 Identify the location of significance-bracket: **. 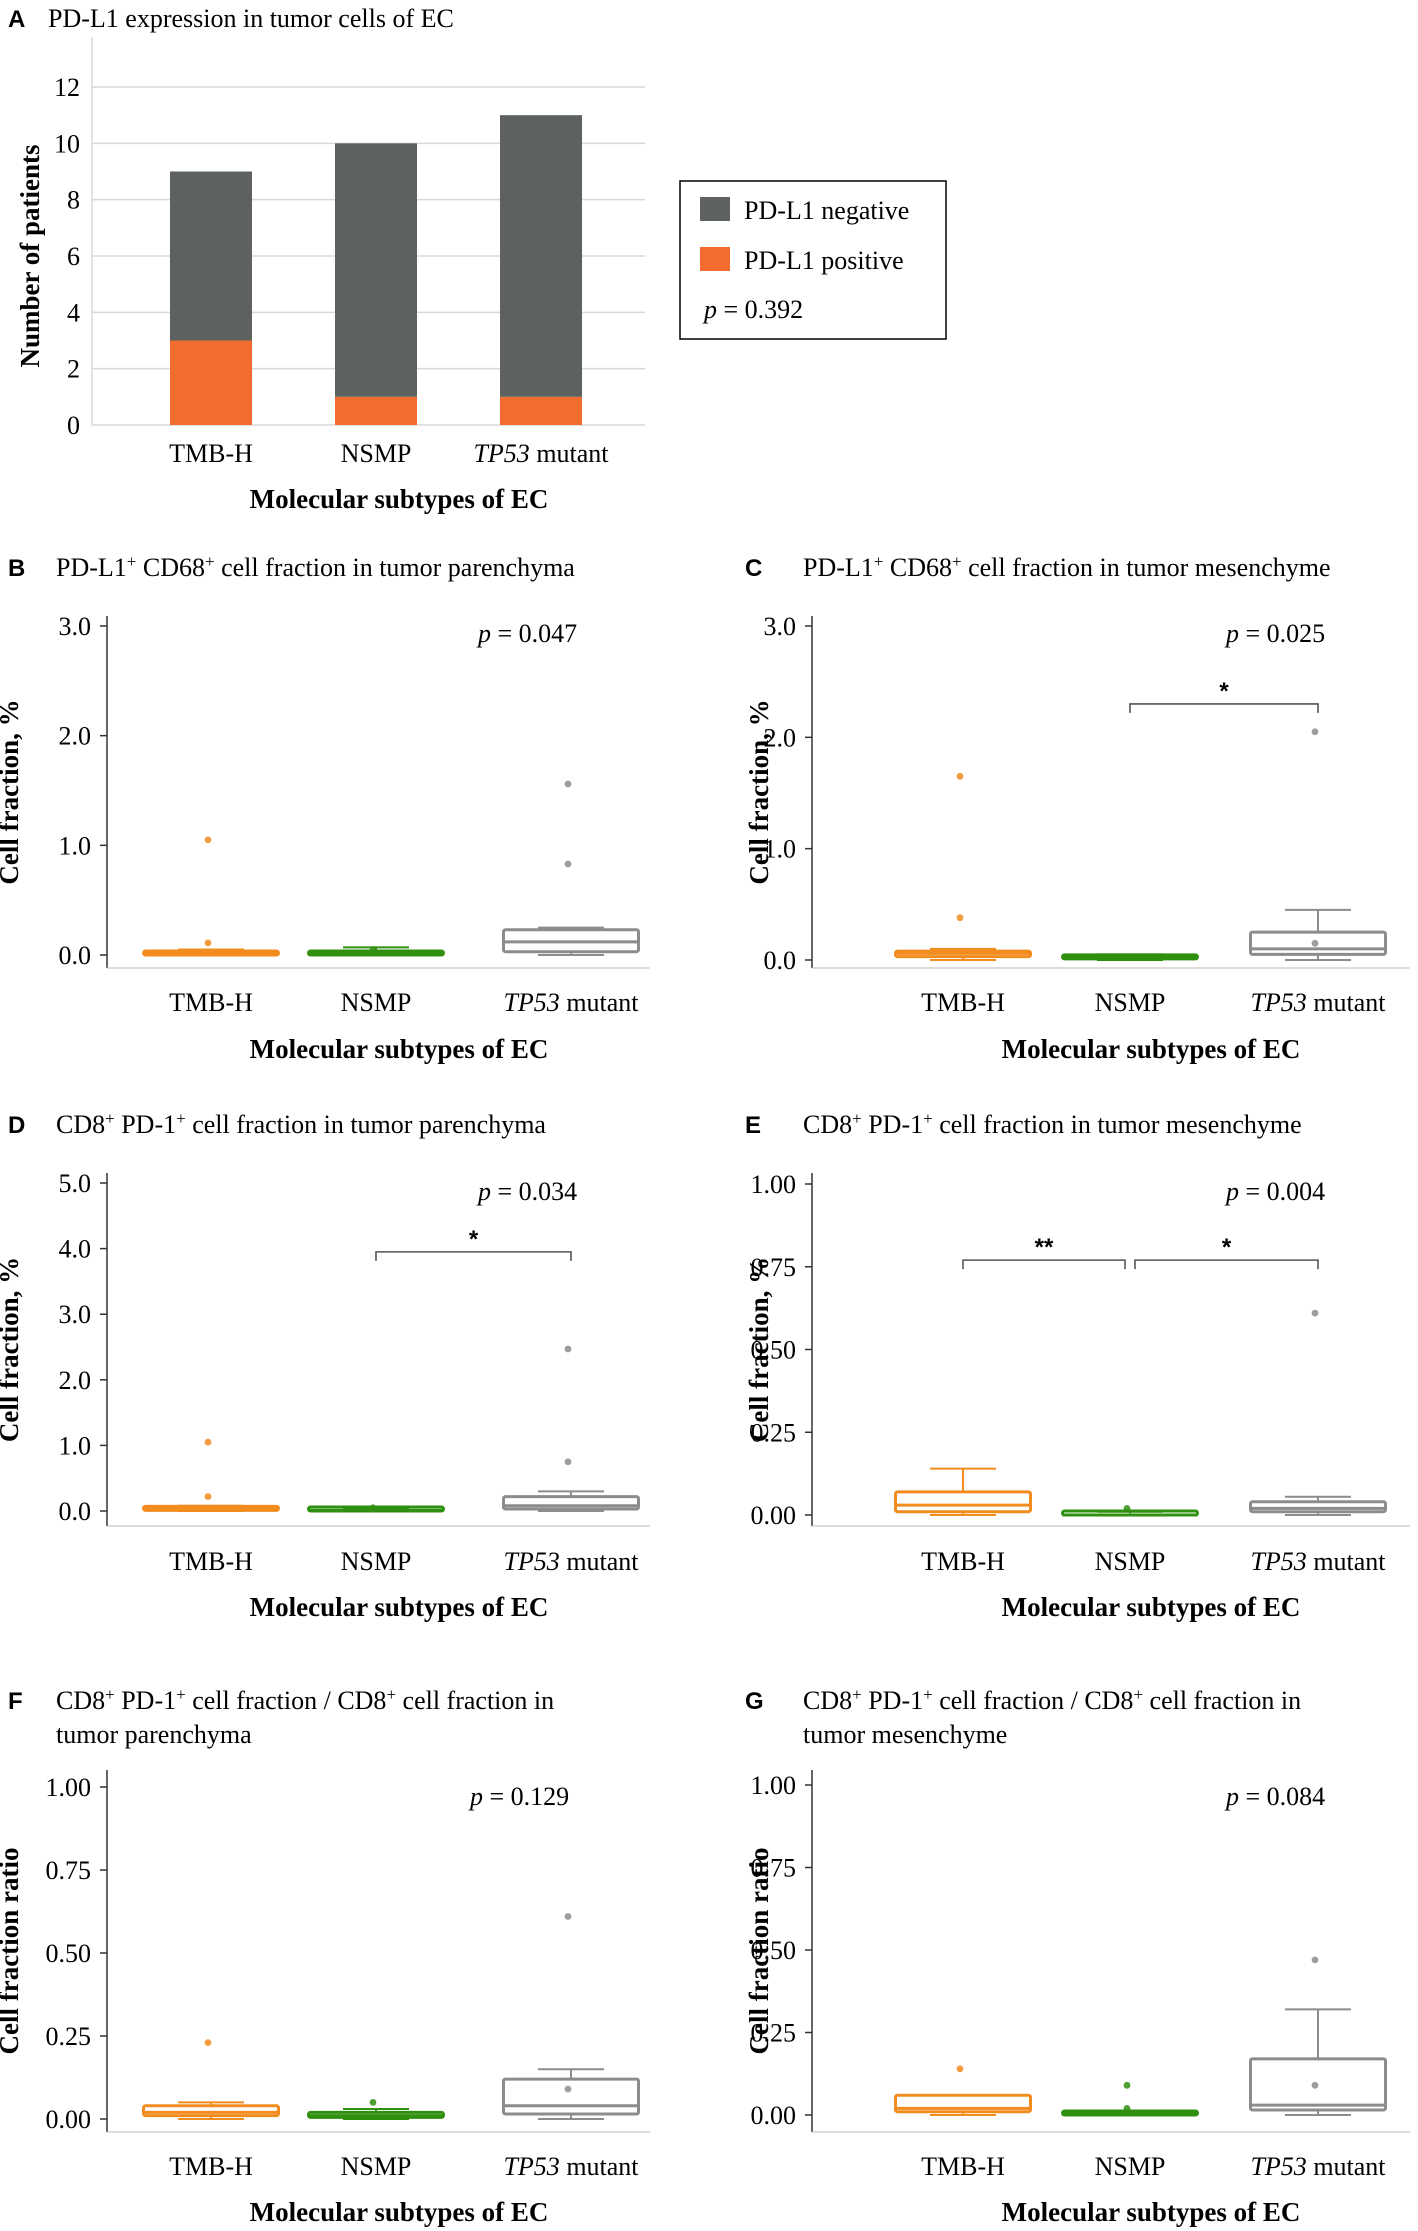
(1044, 1252).